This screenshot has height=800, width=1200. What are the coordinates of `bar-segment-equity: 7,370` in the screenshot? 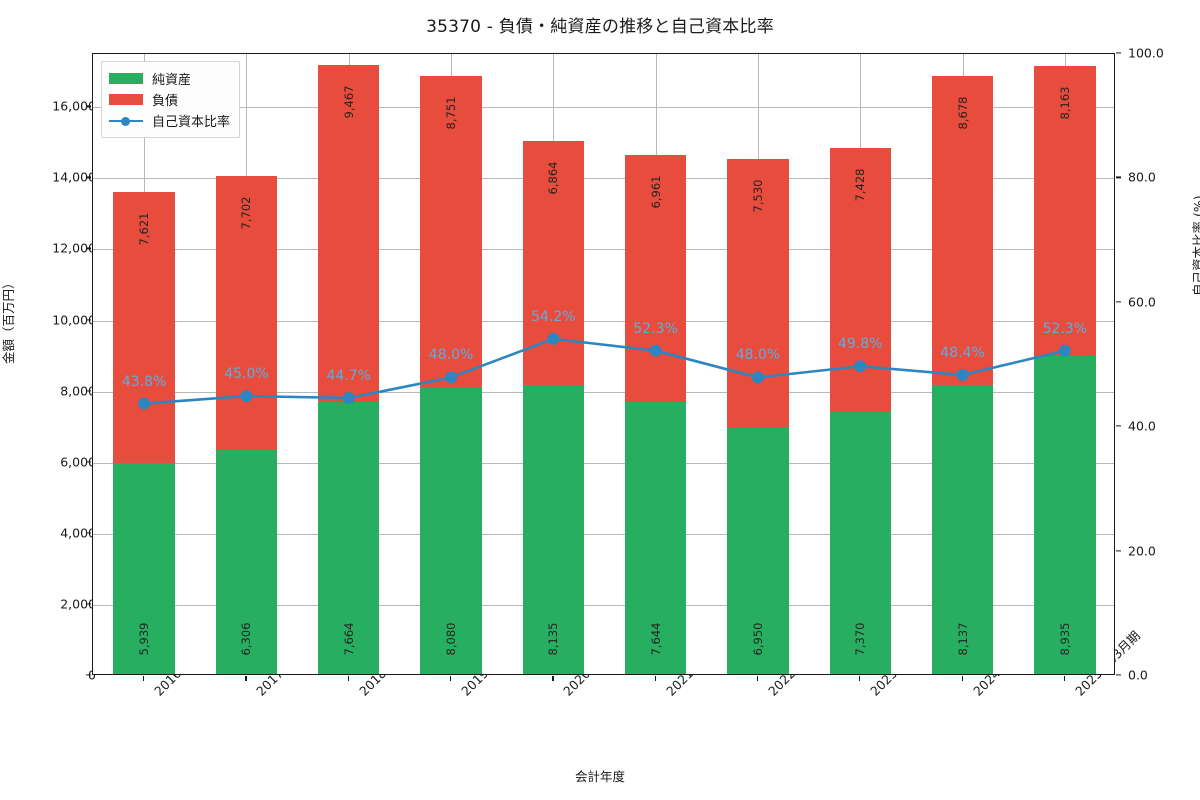 It's located at (860, 543).